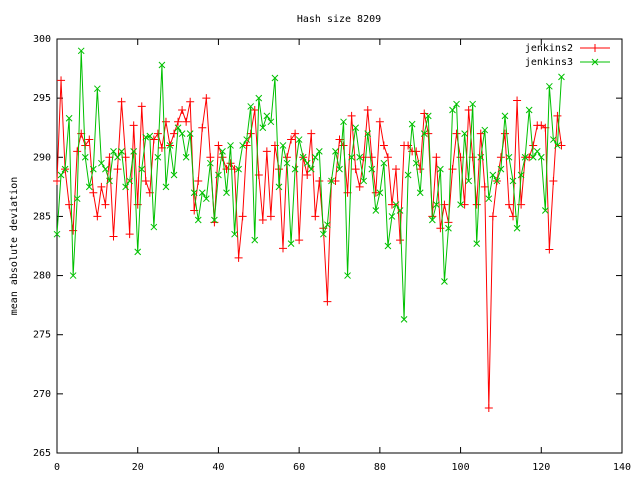 Image resolution: width=640 pixels, height=480 pixels. Describe the element at coordinates (380, 467) in the screenshot. I see `x-tick-label: 80` at that location.